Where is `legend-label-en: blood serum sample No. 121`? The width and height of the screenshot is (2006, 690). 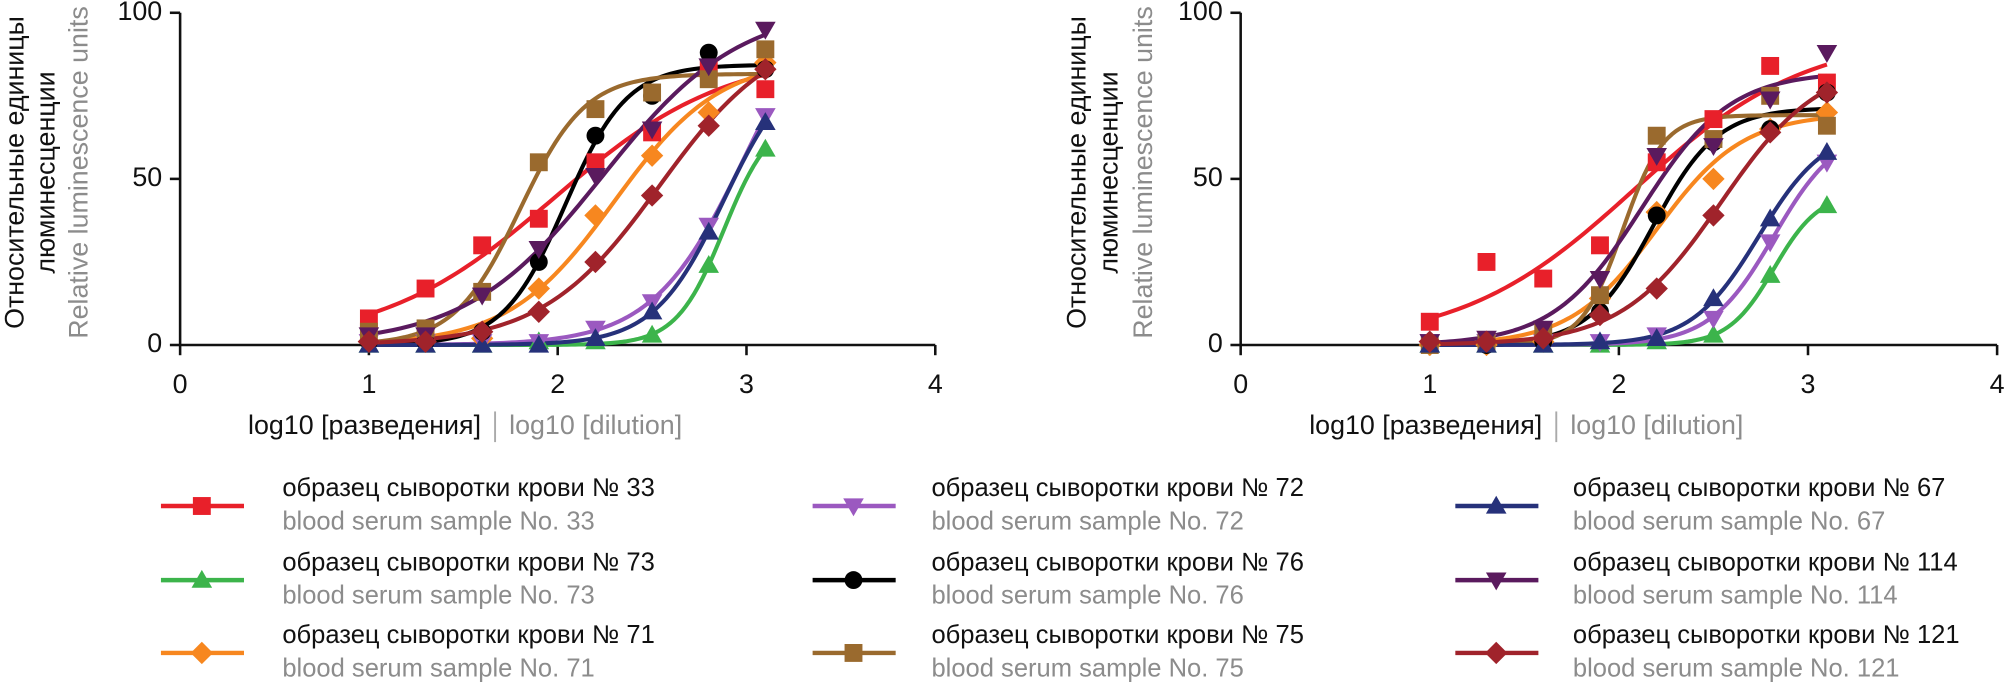
legend-label-en: blood serum sample No. 121 is located at coordinates (1736, 668).